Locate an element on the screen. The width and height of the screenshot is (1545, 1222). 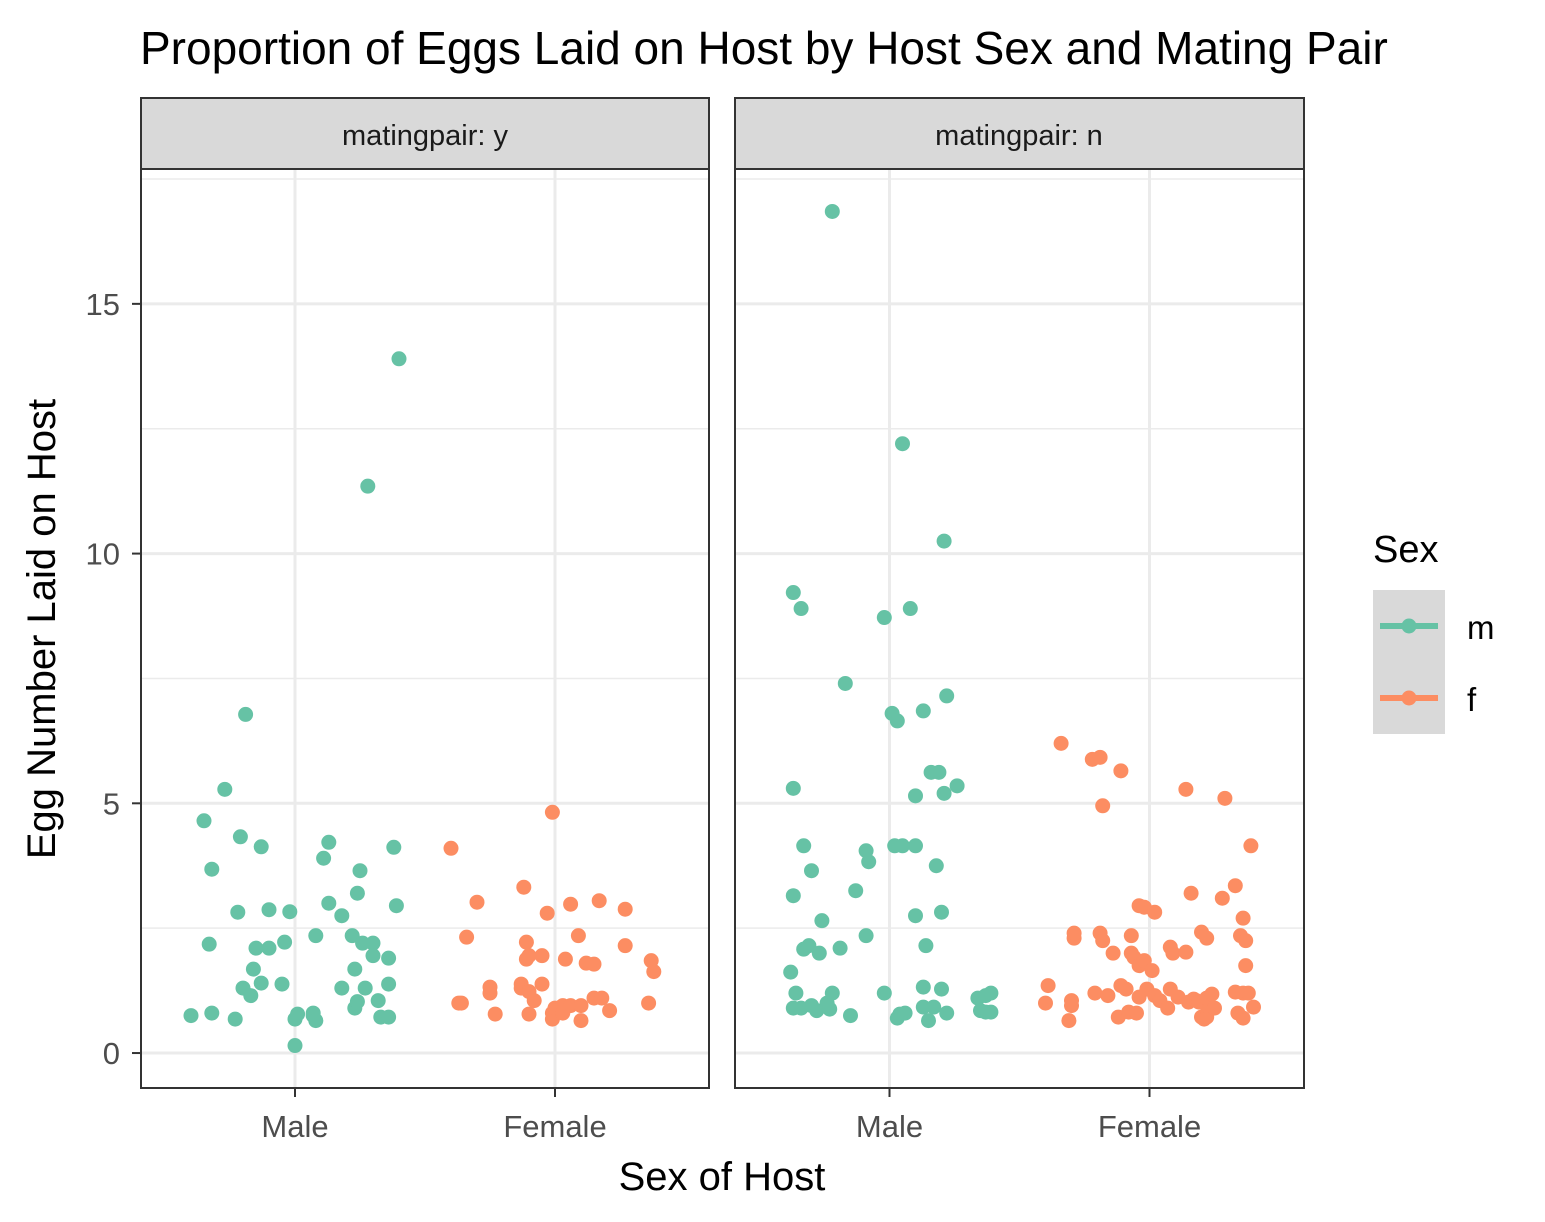
x-tick-label-male: Male is located at coordinates (889, 1126).